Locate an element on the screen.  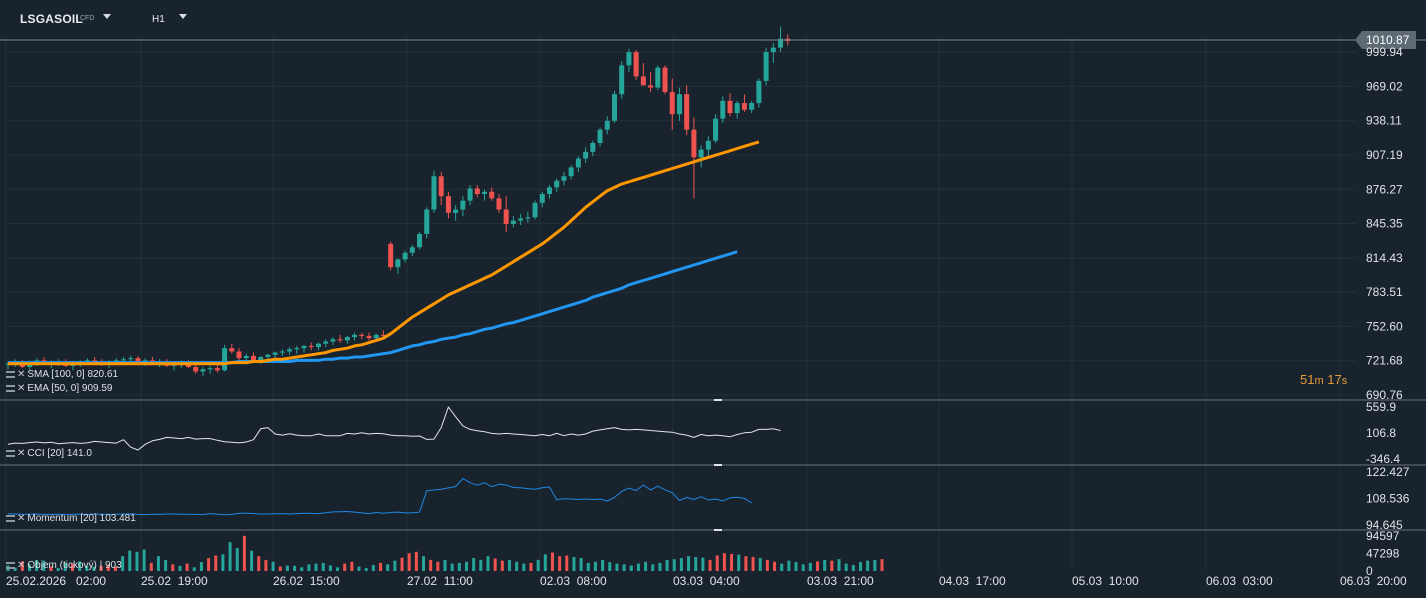
sma-value: 820.61 is located at coordinates (103, 374).